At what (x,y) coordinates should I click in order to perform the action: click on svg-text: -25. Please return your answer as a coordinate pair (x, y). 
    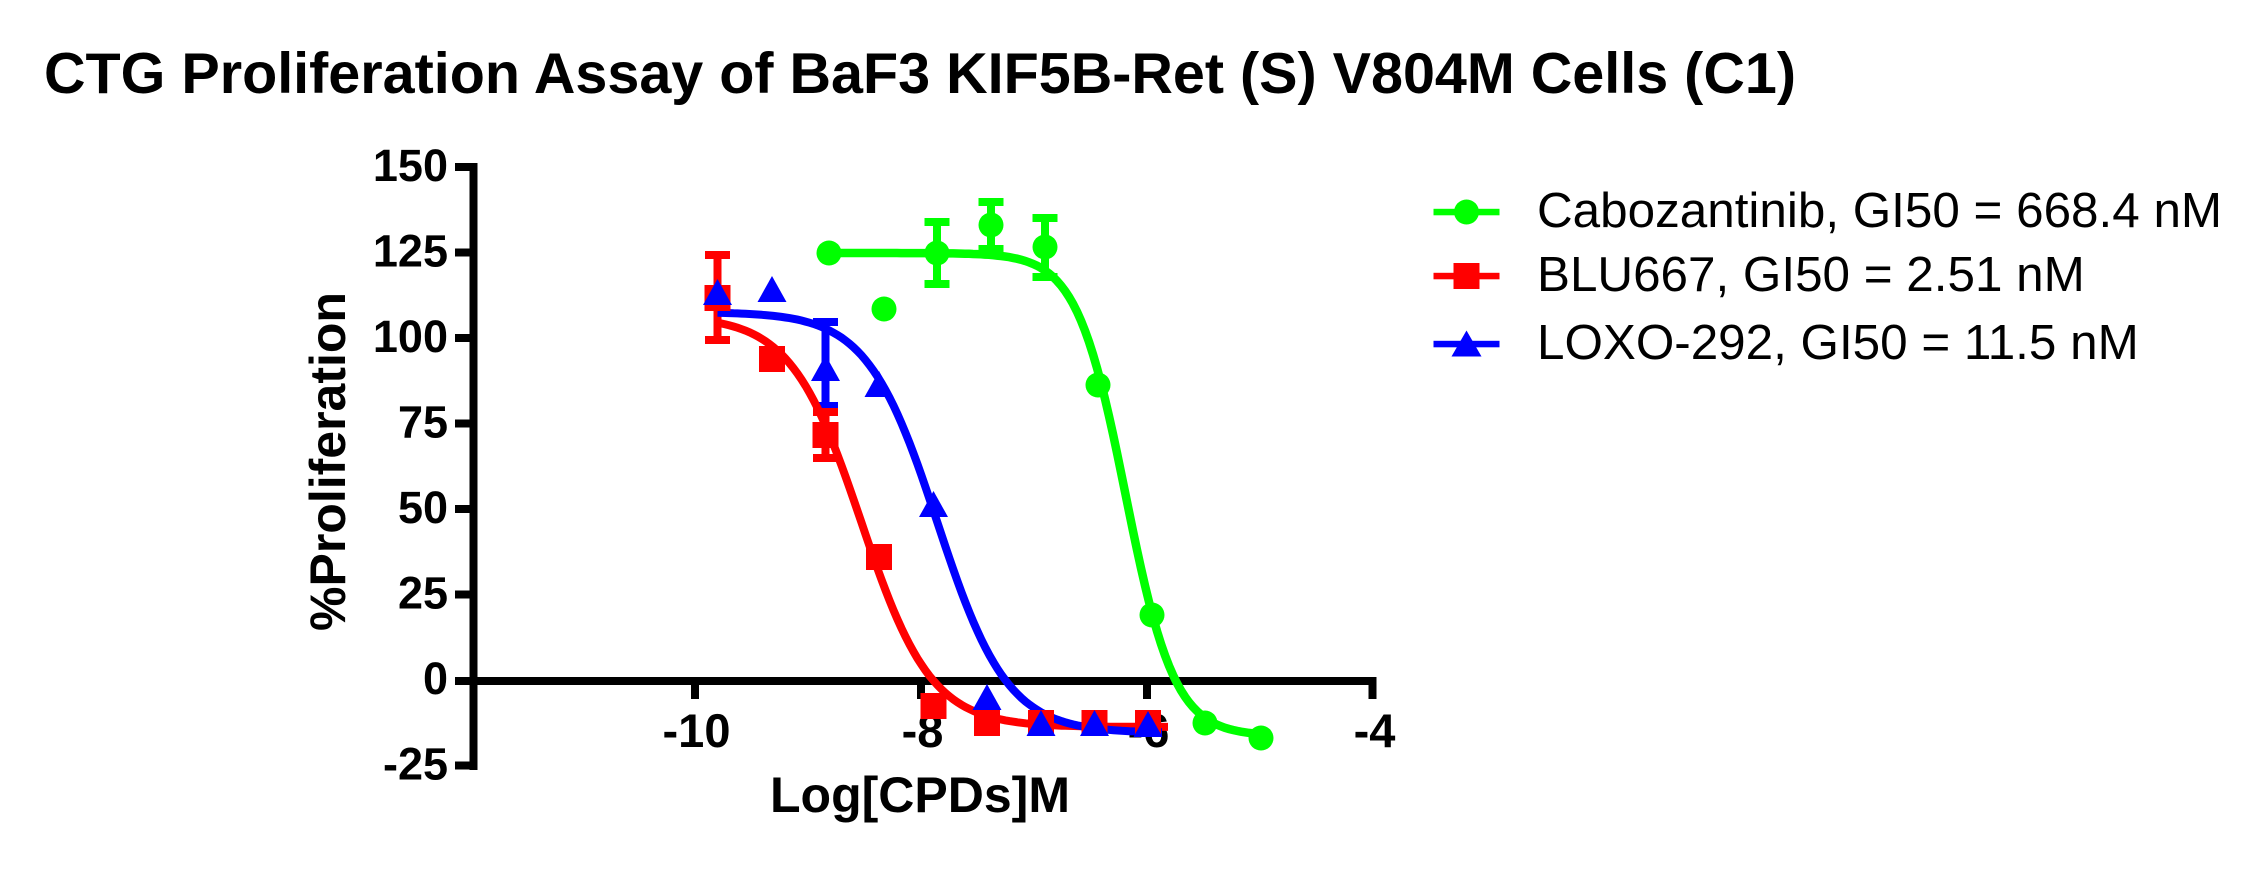
    Looking at the image, I should click on (415, 764).